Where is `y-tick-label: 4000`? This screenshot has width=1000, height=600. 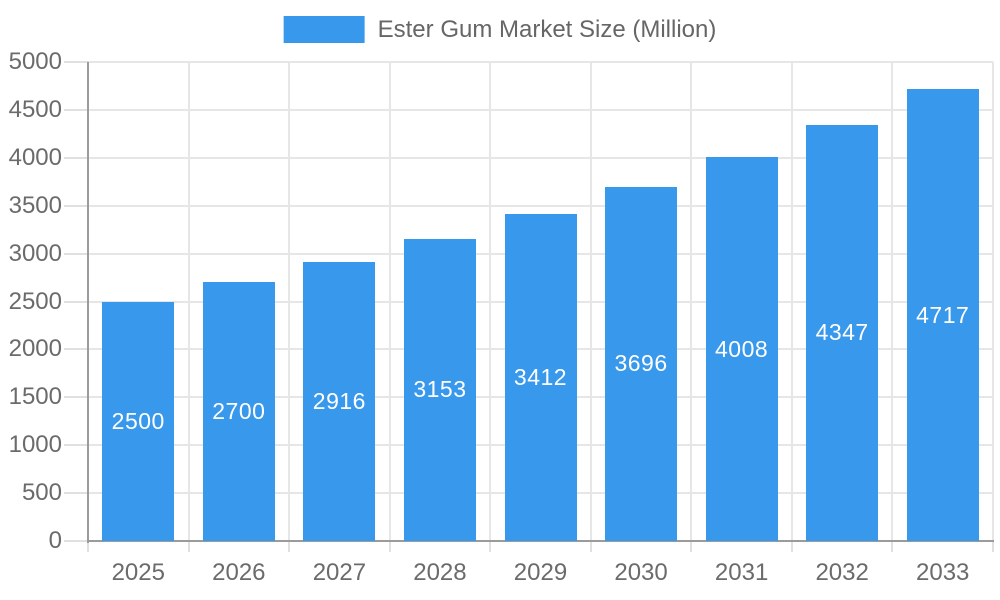 y-tick-label: 4000 is located at coordinates (35, 157).